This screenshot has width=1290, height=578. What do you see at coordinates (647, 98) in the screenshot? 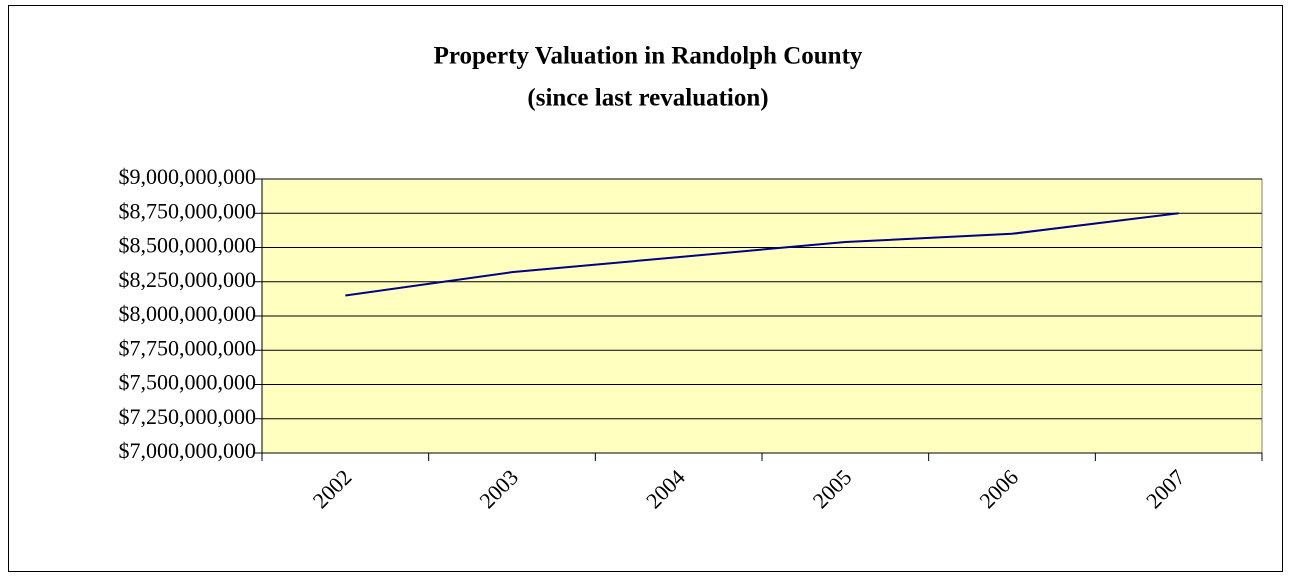
I see `chart-subtitle: (since last revaluation)` at bounding box center [647, 98].